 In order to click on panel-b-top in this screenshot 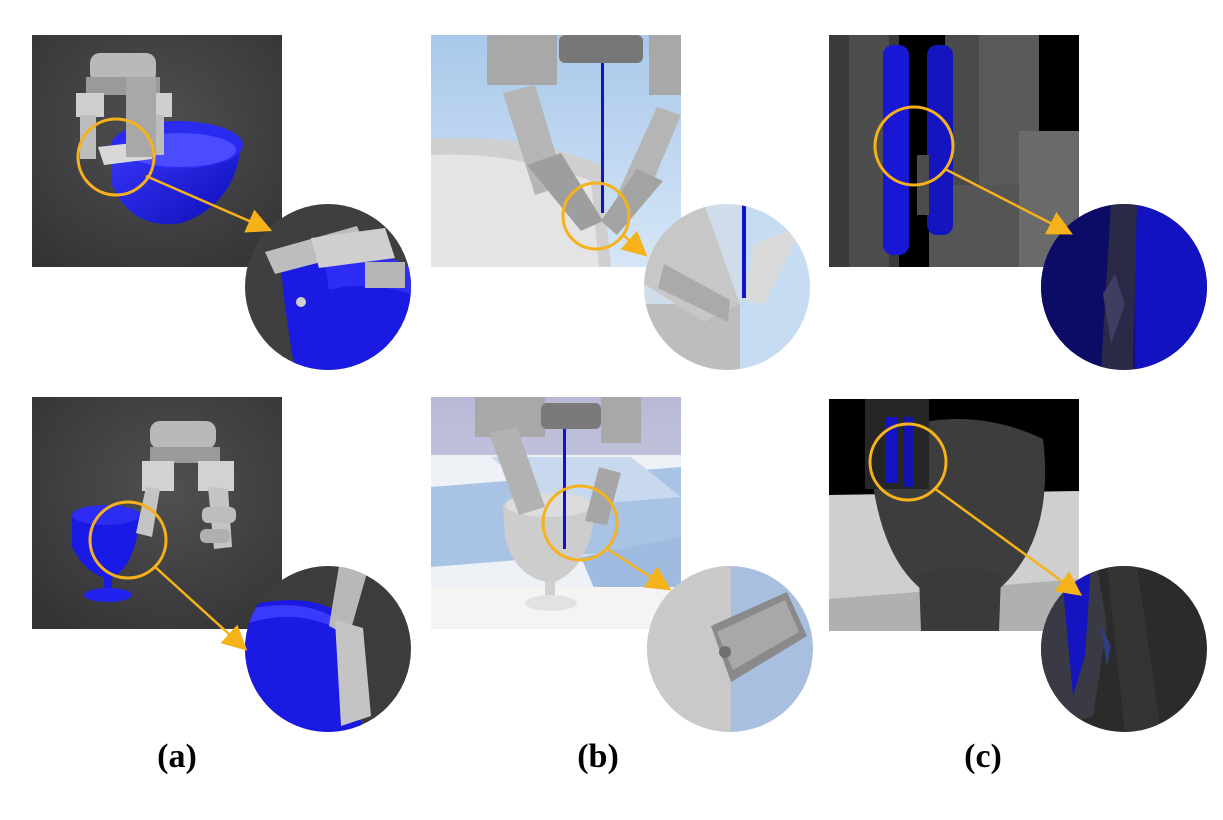, I will do `click(556, 151)`.